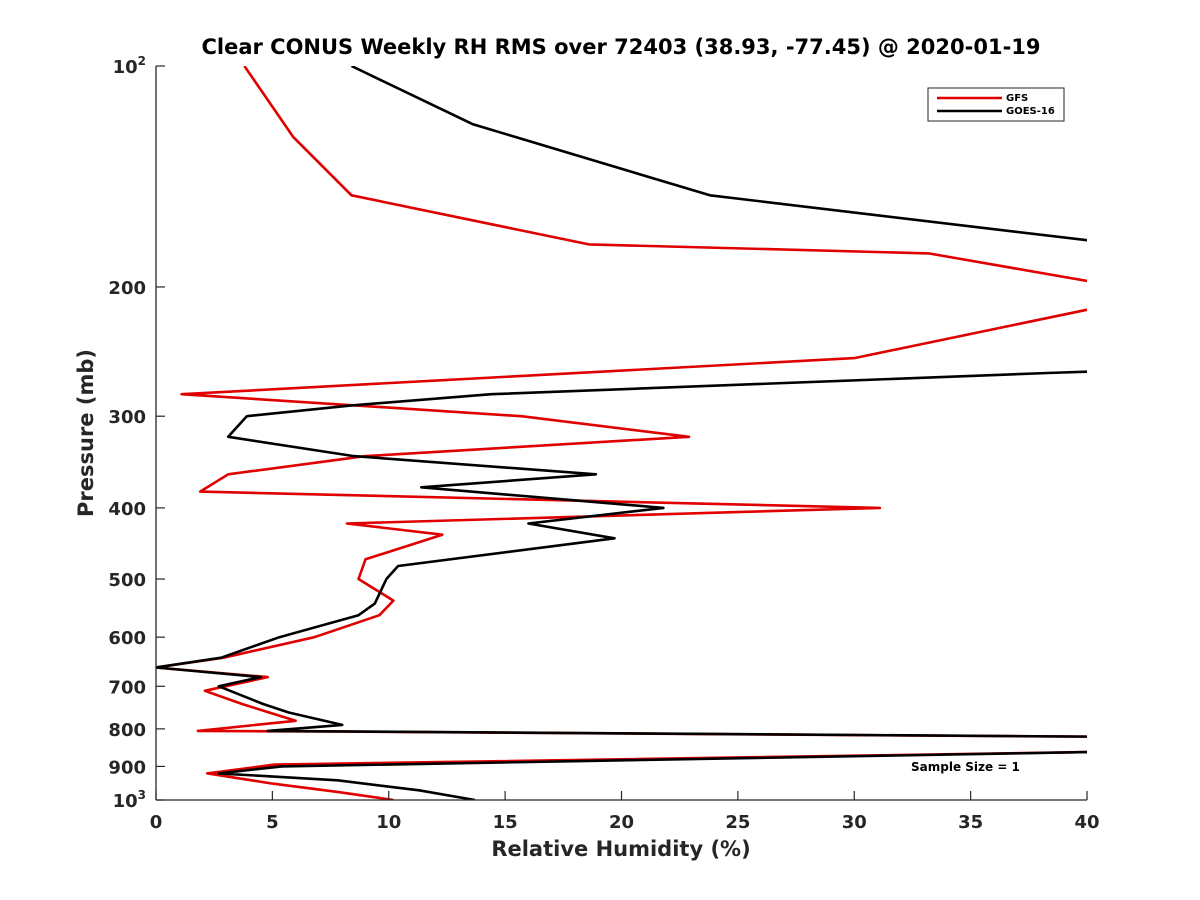  What do you see at coordinates (965, 767) in the screenshot?
I see `sample-size-annotation: Sample Size = 1` at bounding box center [965, 767].